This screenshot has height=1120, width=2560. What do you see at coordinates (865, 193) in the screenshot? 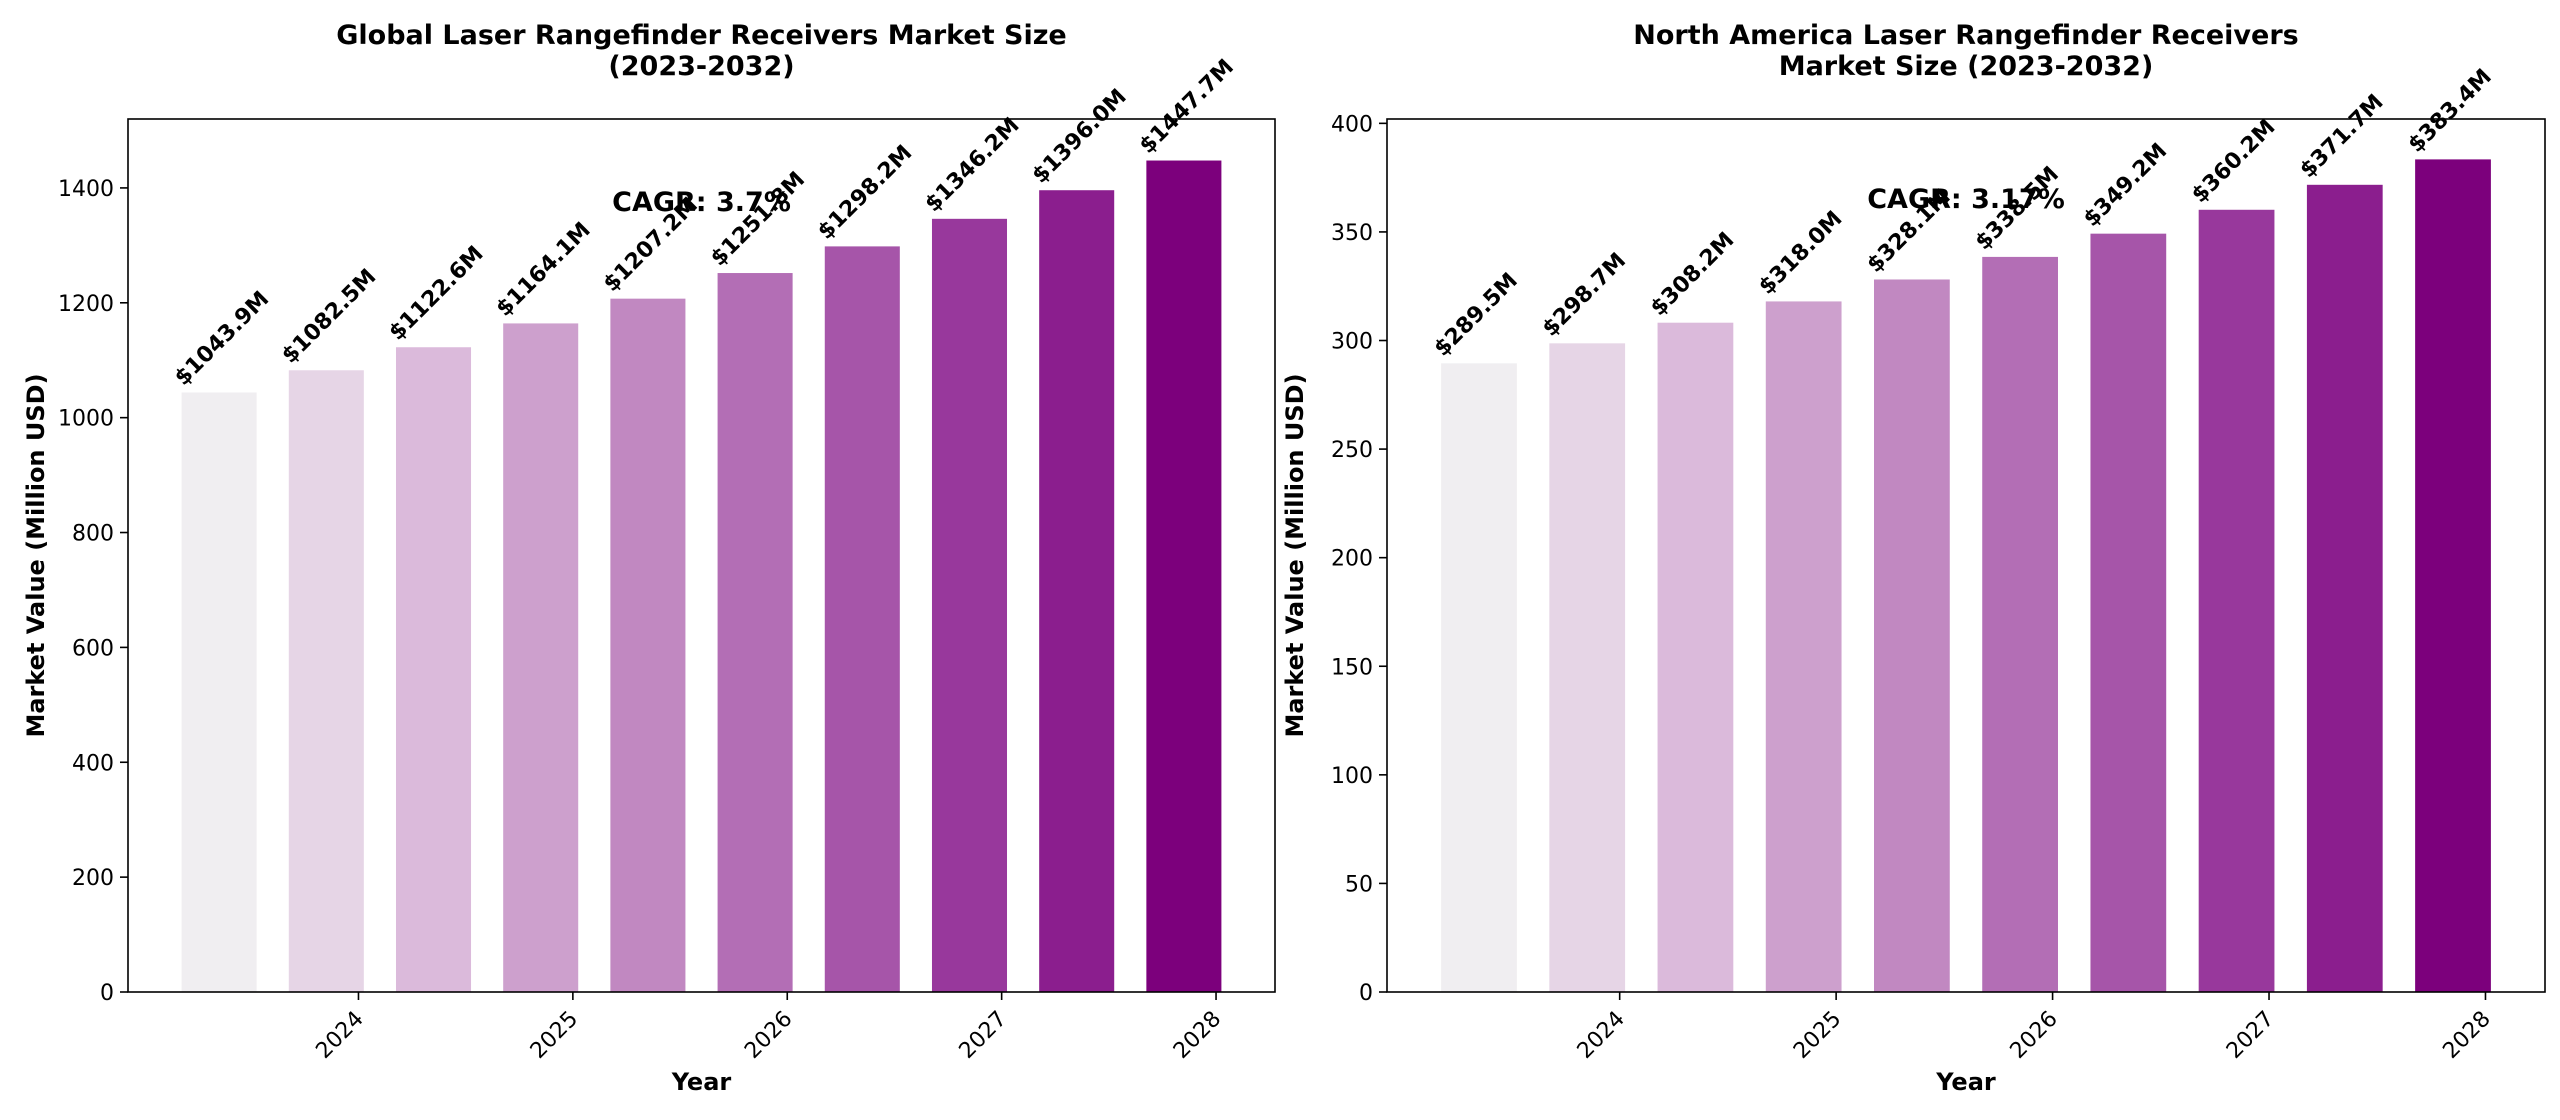
I see `data-label: $1298.2M` at bounding box center [865, 193].